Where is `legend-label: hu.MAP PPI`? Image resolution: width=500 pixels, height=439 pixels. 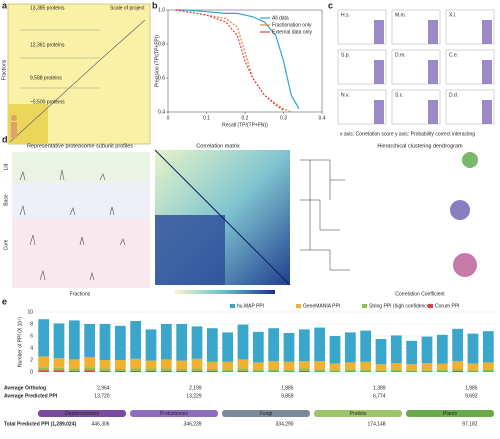 legend-label: hu.MAP PPI is located at coordinates (250, 306).